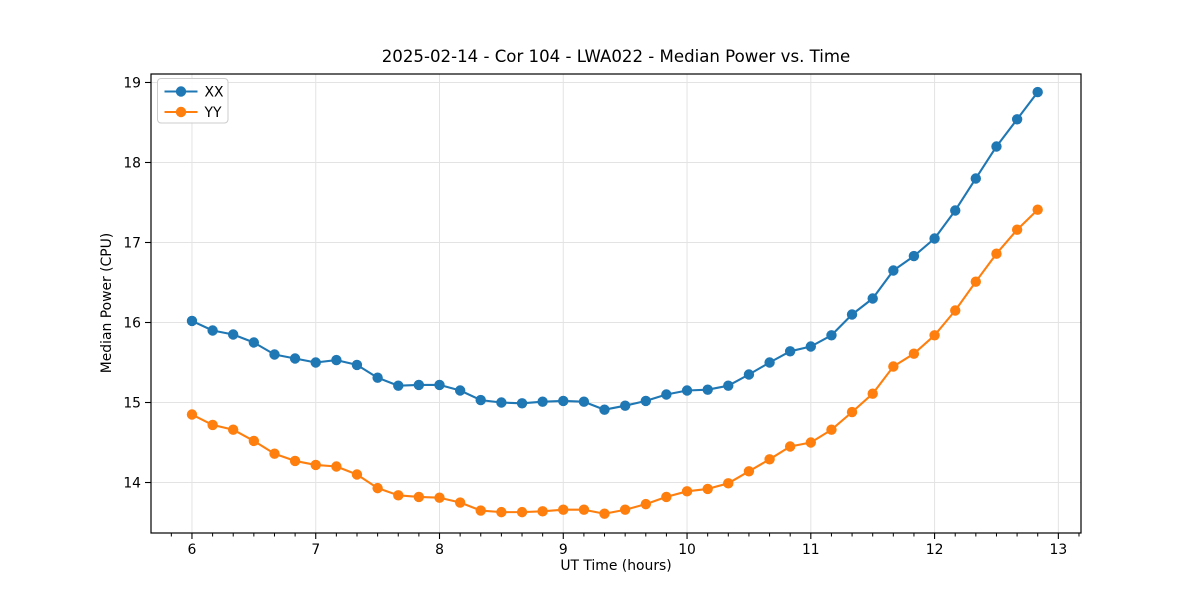 The height and width of the screenshot is (600, 1200). Describe the element at coordinates (215, 92) in the screenshot. I see `legend-label: XX` at that location.